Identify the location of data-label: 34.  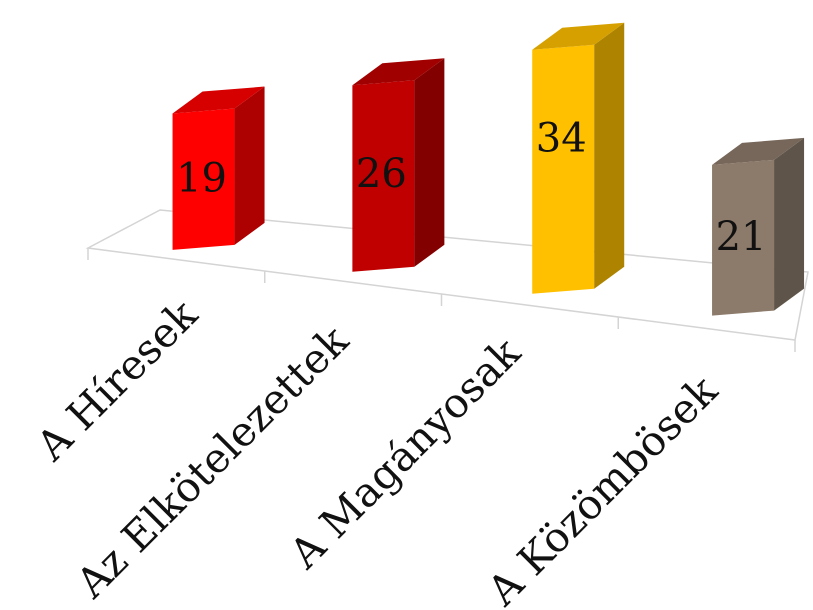
(561, 139).